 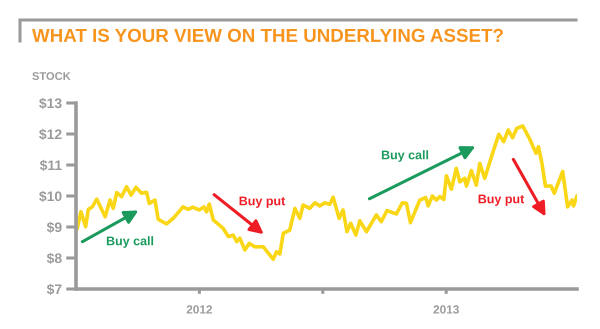 I want to click on y-tick-label: $9, so click(x=54, y=228).